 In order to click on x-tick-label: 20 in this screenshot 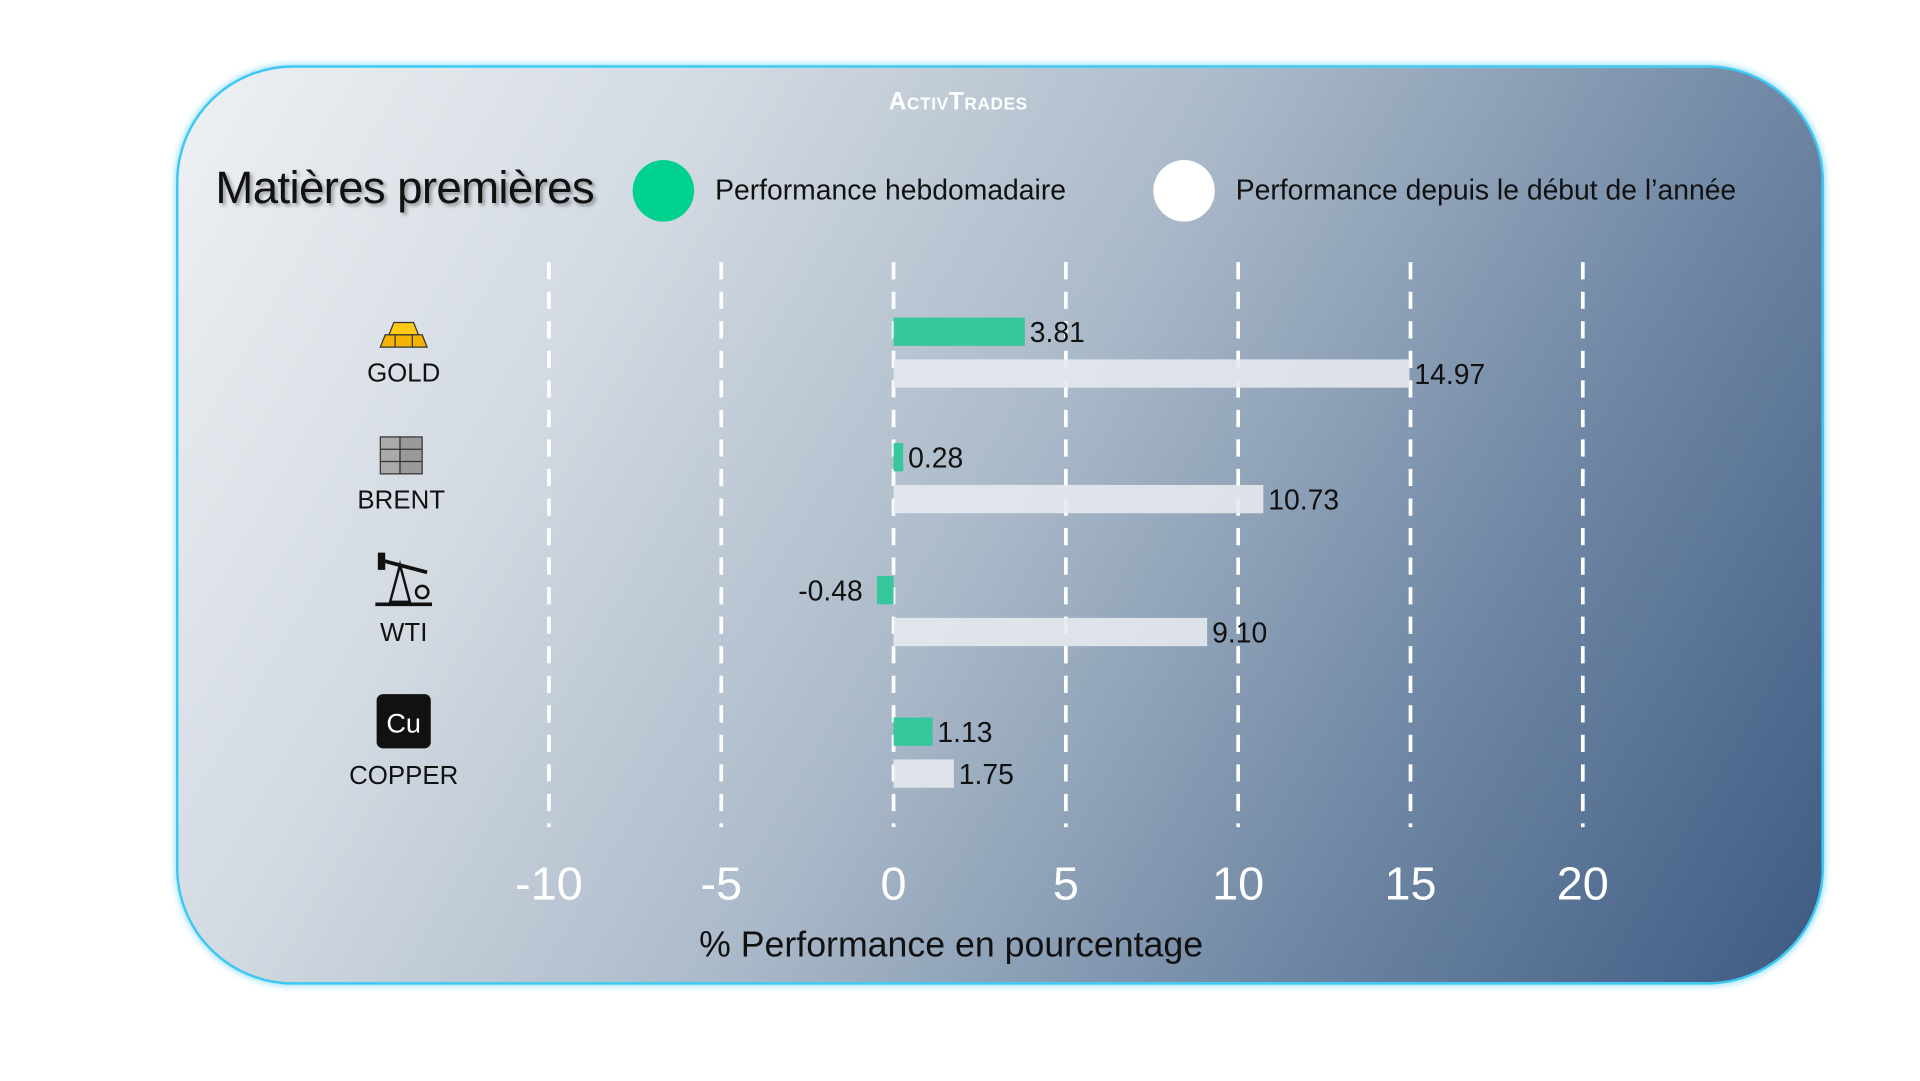, I will do `click(1582, 885)`.